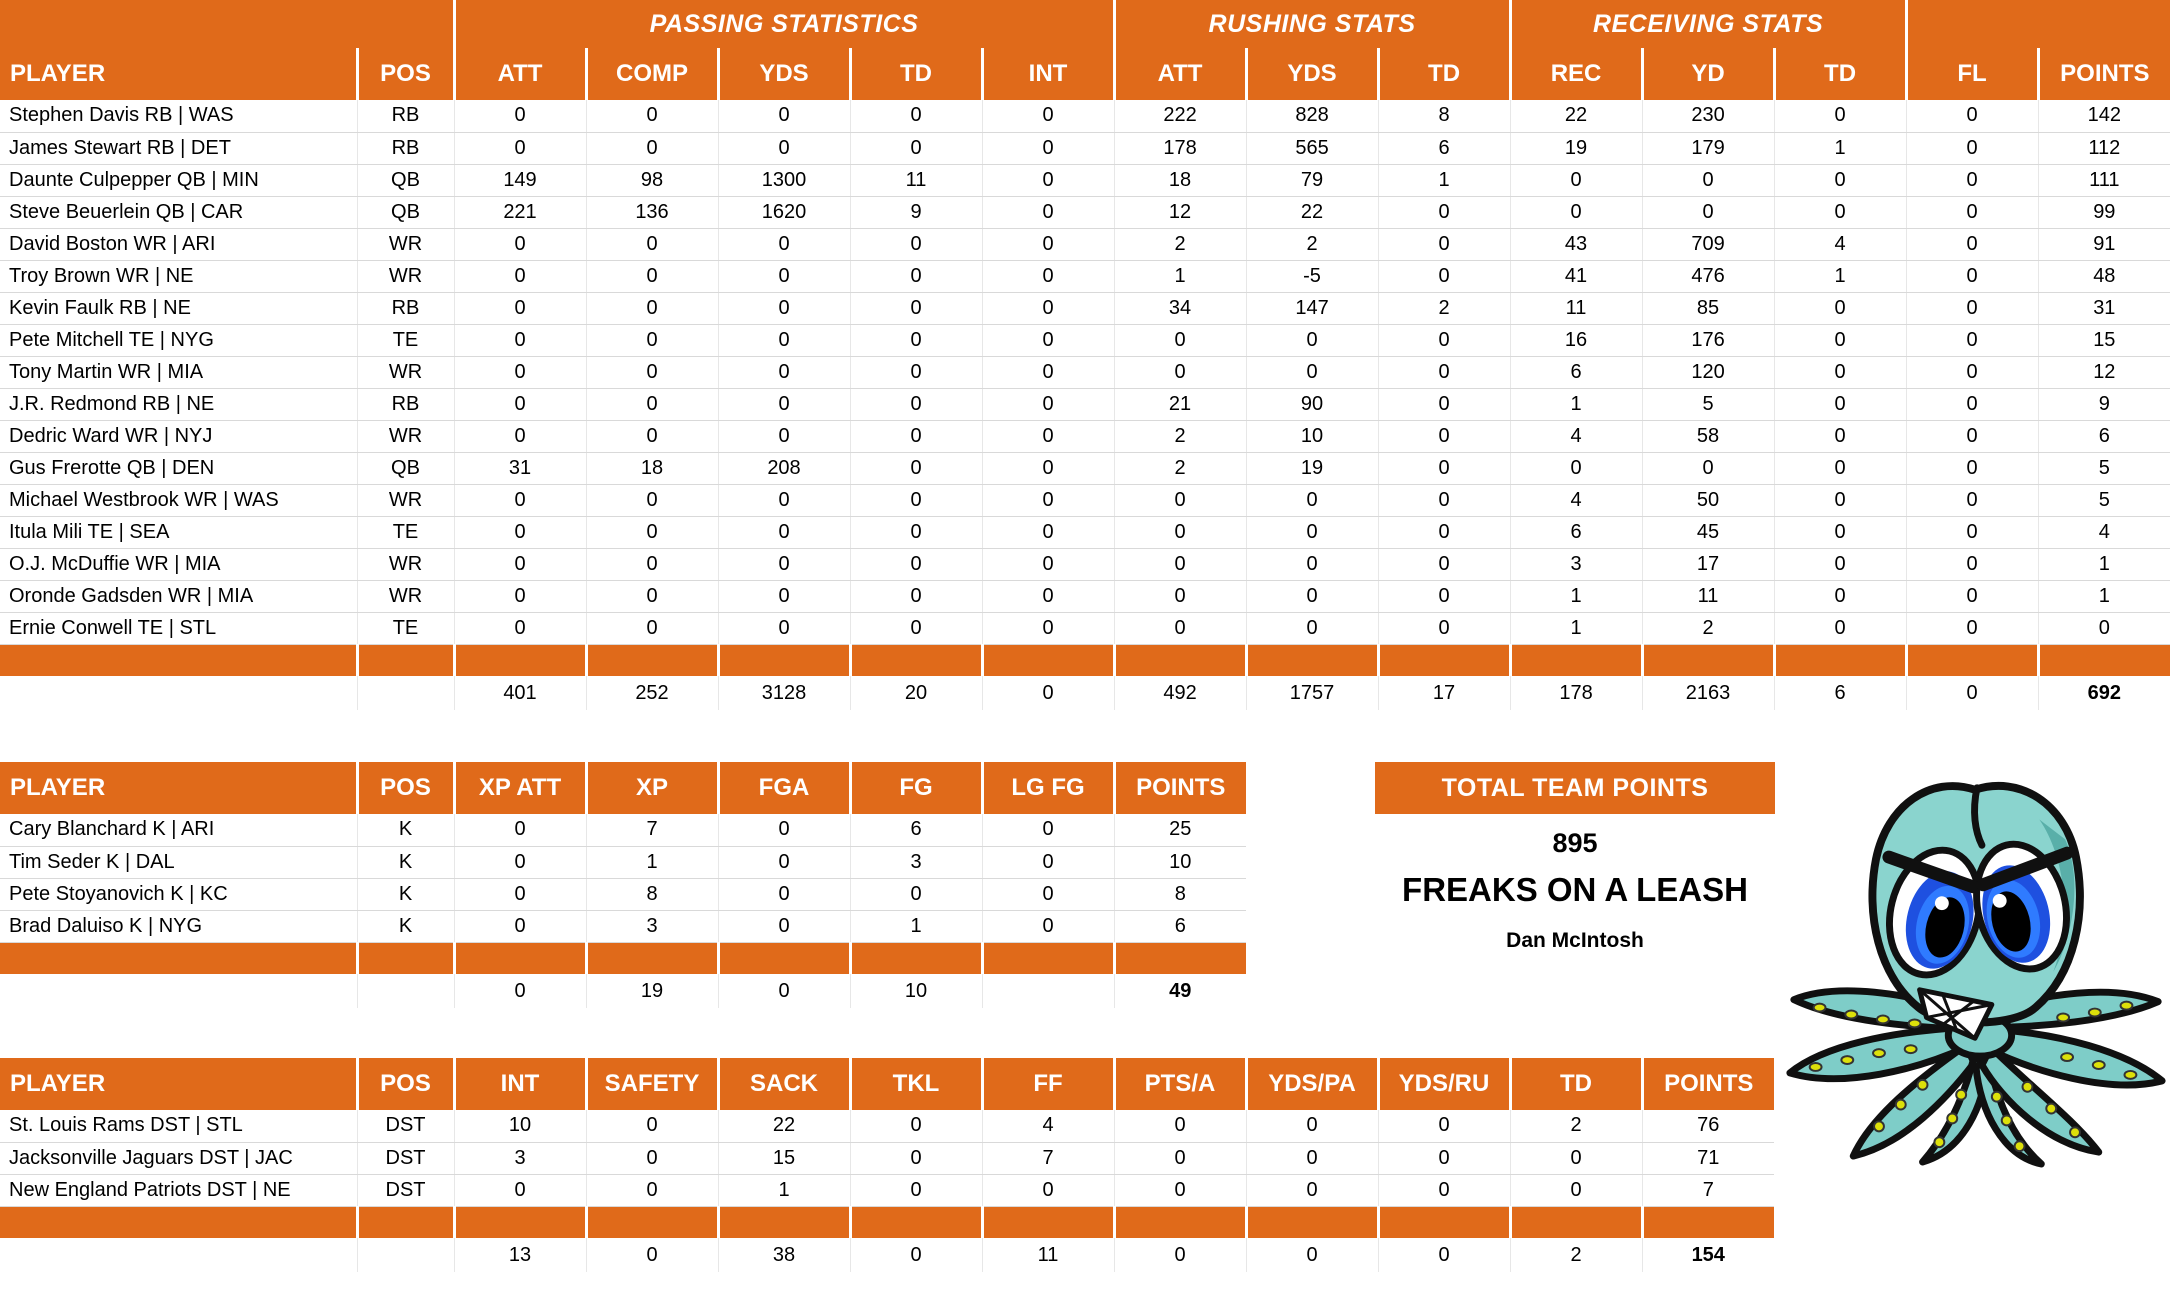 This screenshot has width=2170, height=1290. Describe the element at coordinates (1575, 74) in the screenshot. I see `column-header: REC` at that location.